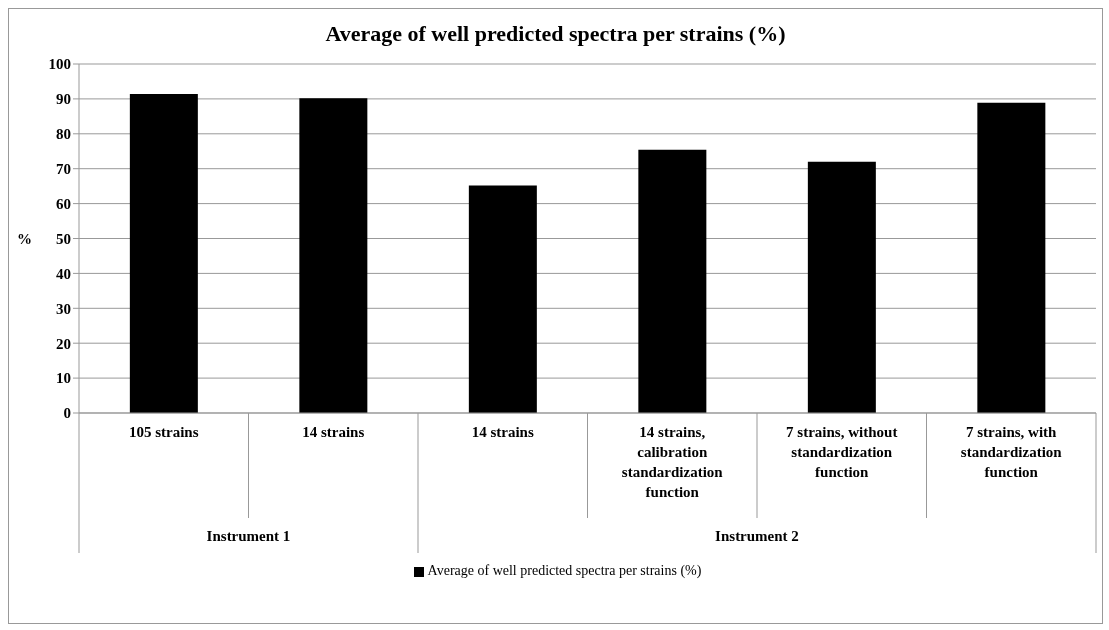 The image size is (1109, 630). Describe the element at coordinates (67, 413) in the screenshot. I see `y-tick-label: 0` at that location.